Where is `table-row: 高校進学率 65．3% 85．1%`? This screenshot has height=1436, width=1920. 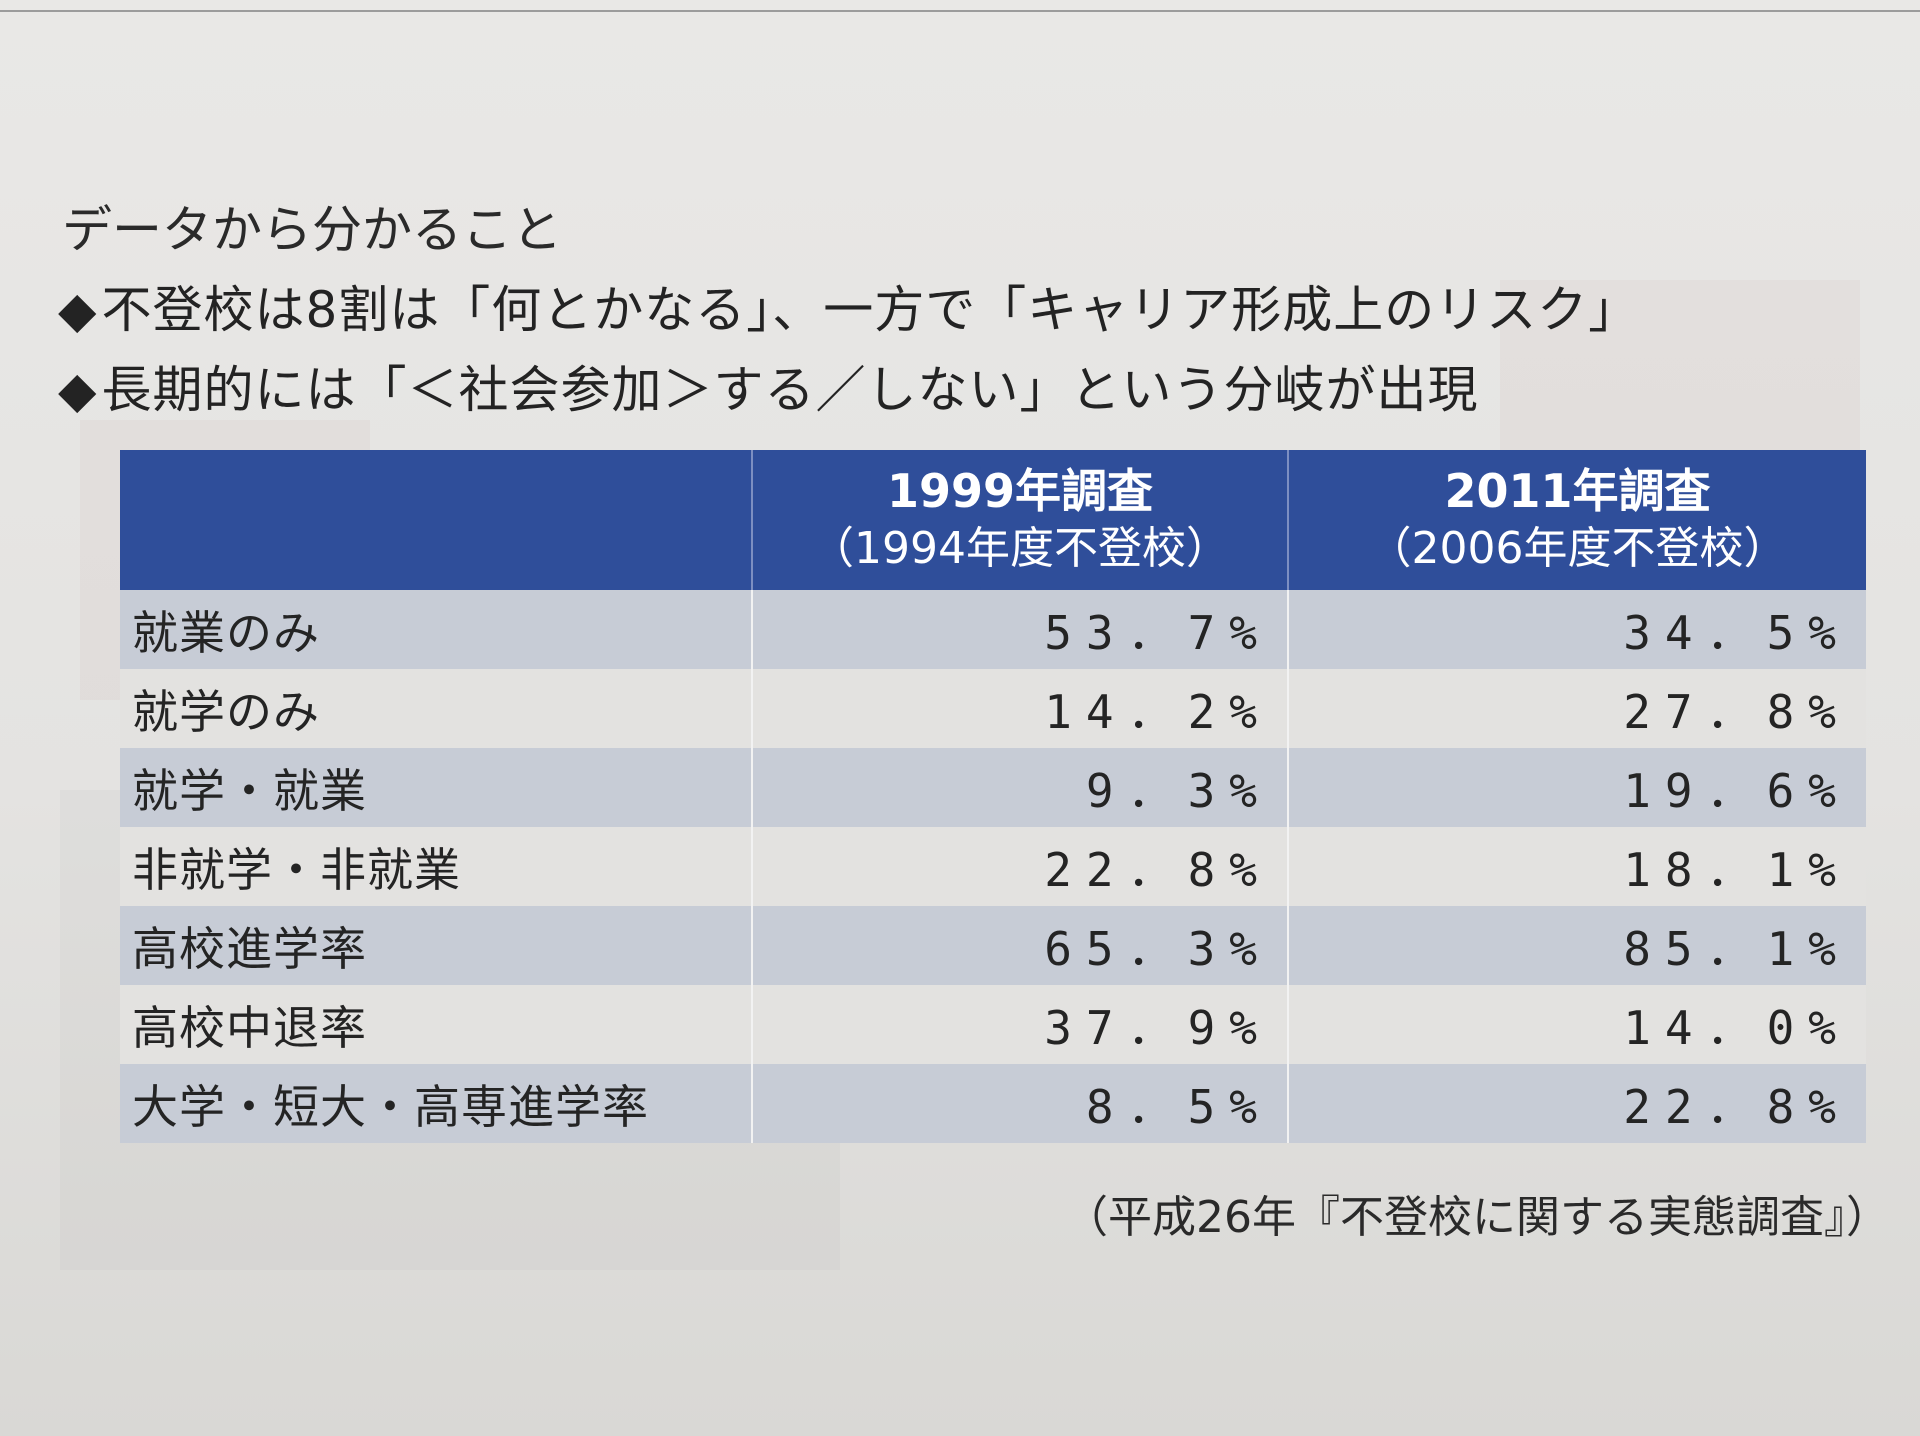 table-row: 高校進学率 65．3% 85．1% is located at coordinates (993, 945).